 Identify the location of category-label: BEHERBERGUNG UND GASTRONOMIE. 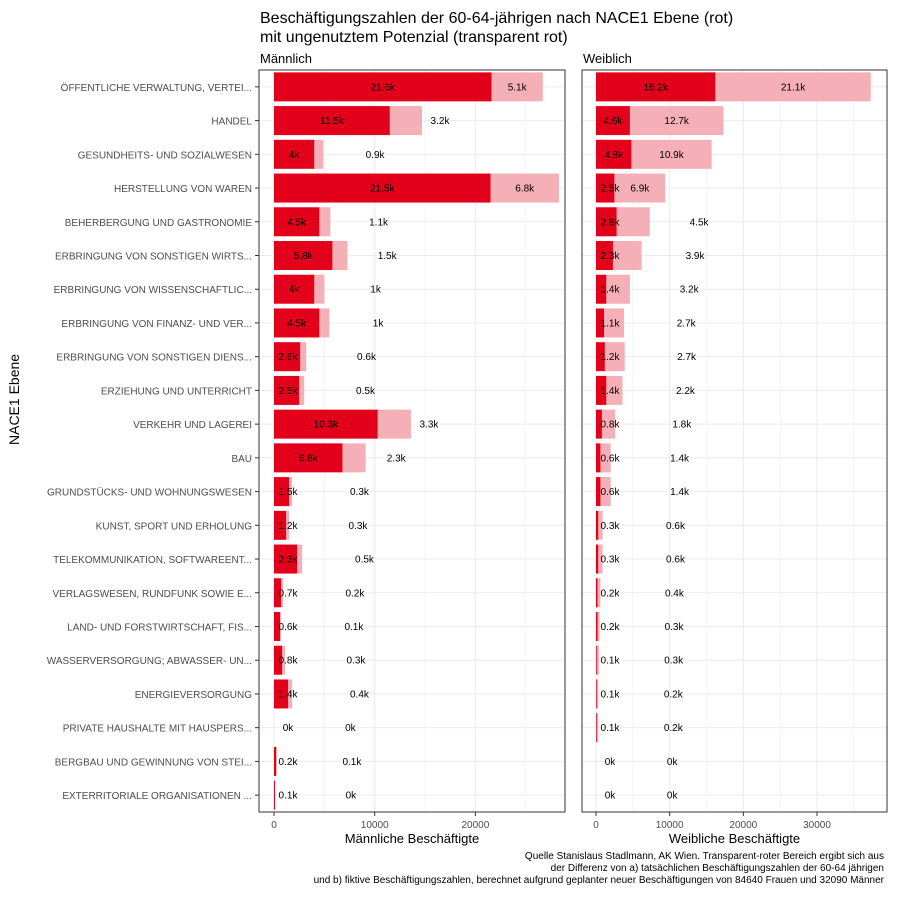
(159, 223).